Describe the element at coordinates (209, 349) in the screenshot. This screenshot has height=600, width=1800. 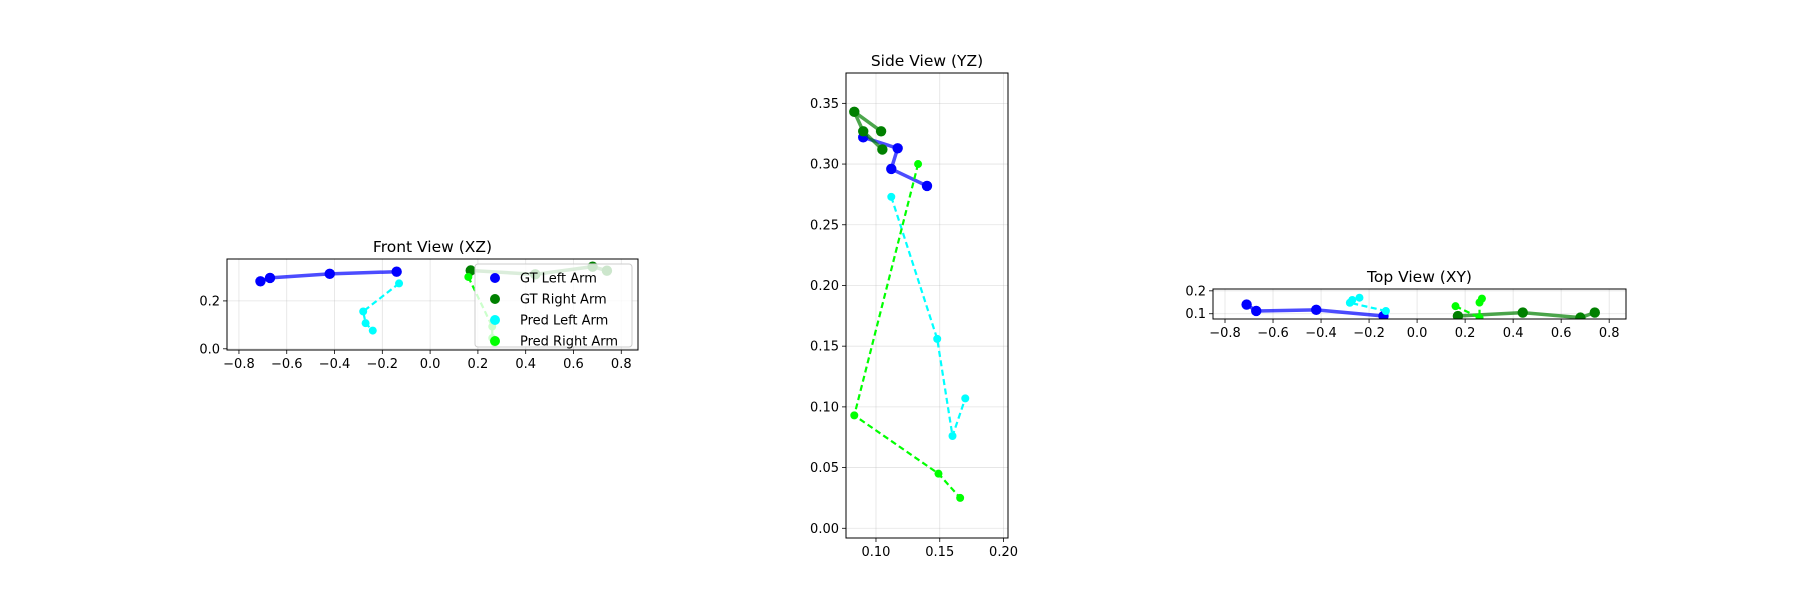
I see `y-tick-label: 0.0` at that location.